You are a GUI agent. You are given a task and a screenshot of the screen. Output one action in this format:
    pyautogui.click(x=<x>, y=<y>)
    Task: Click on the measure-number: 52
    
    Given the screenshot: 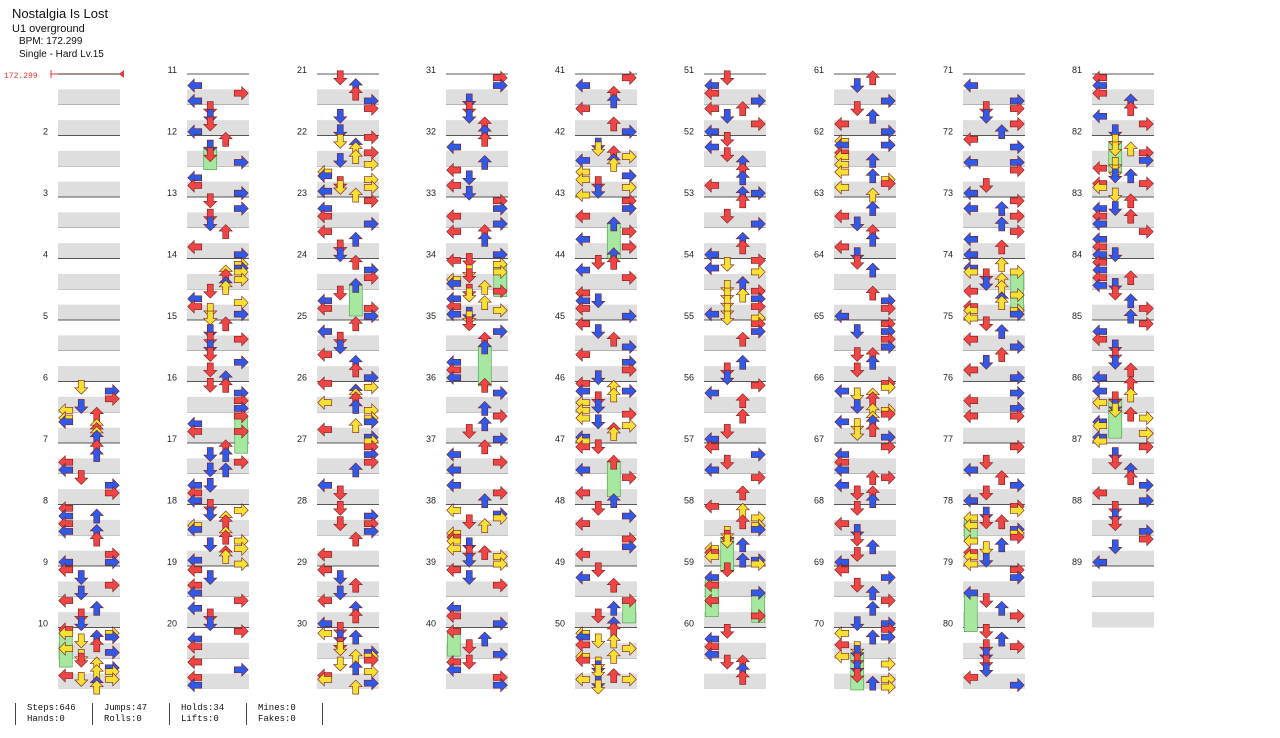 What is the action you would take?
    pyautogui.click(x=689, y=132)
    